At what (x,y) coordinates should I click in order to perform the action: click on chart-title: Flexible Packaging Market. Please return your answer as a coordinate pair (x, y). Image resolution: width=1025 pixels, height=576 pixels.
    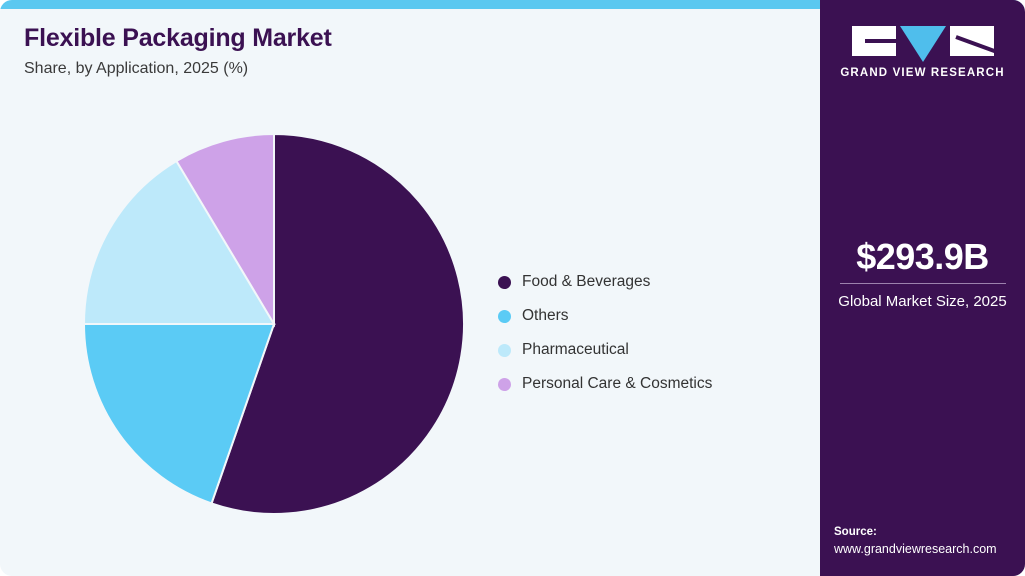
    Looking at the image, I should click on (178, 38).